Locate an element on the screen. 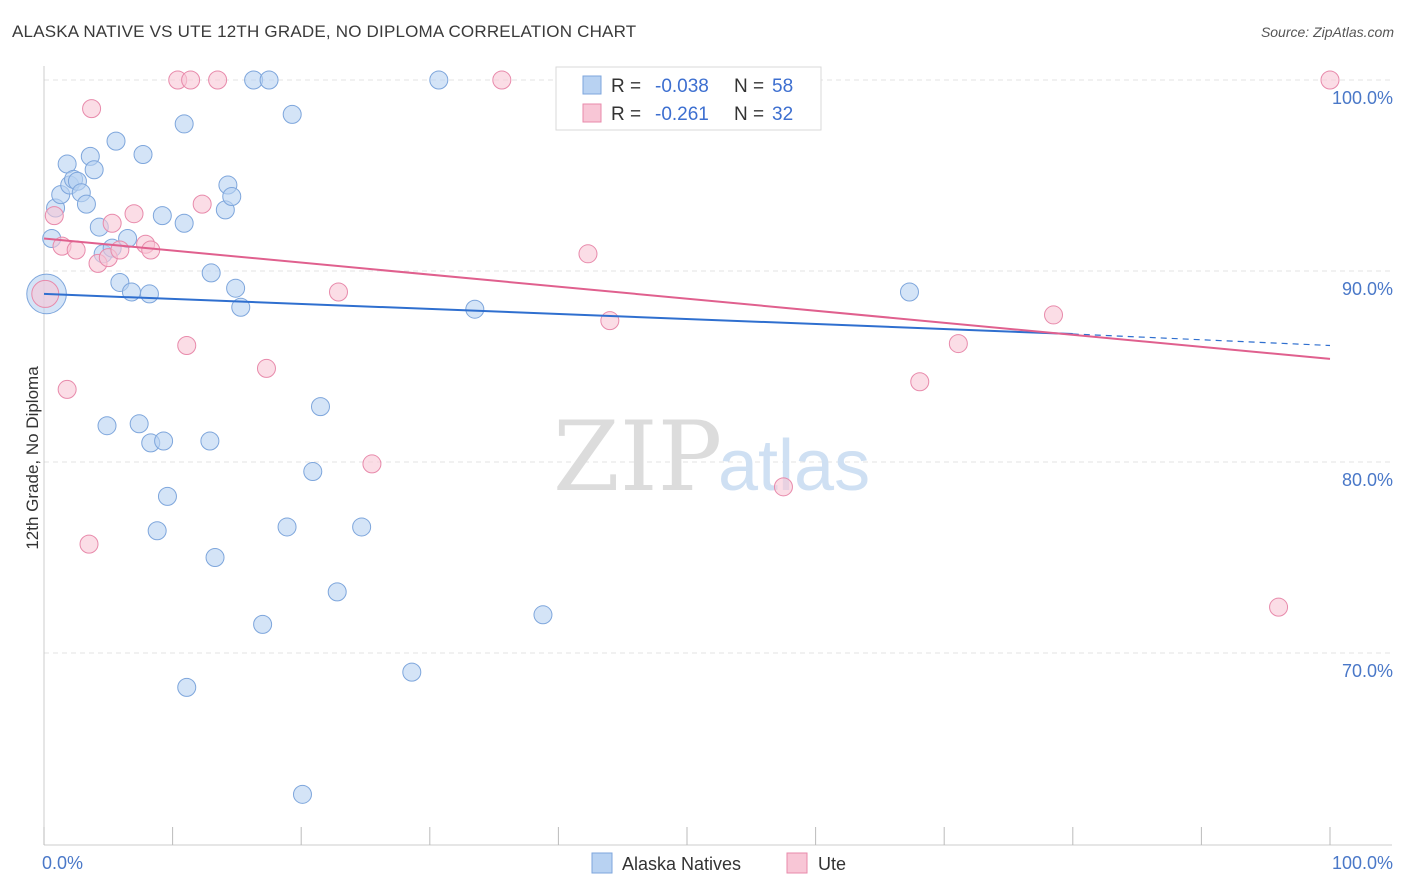 The height and width of the screenshot is (892, 1406). trend-lines is located at coordinates (687, 298).